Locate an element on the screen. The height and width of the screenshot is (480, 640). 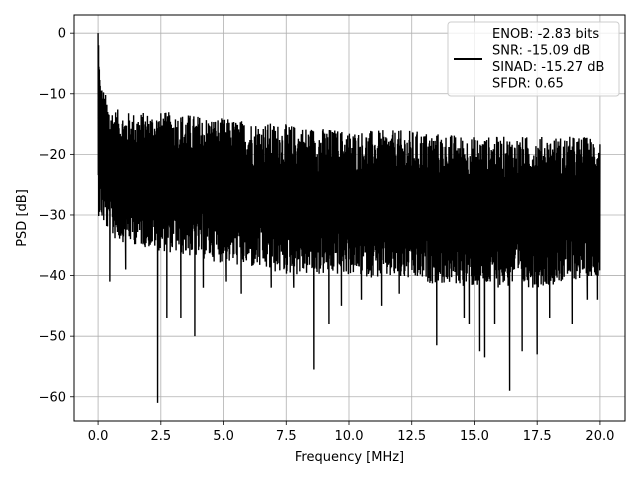
y-tick-label: −50 is located at coordinates (52, 337).